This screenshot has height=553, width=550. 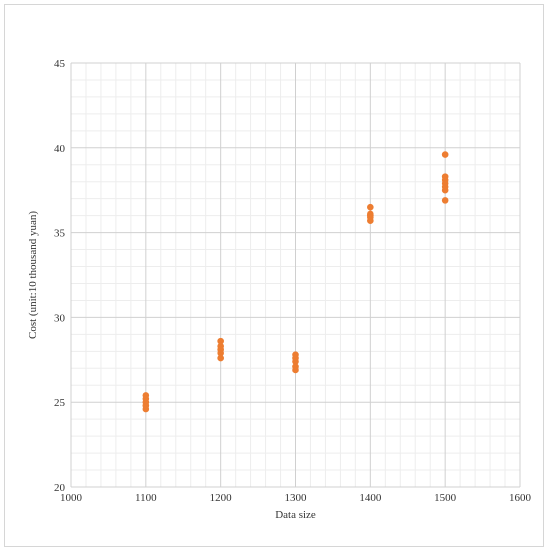 What do you see at coordinates (60, 234) in the screenshot?
I see `y-tick-label: 35` at bounding box center [60, 234].